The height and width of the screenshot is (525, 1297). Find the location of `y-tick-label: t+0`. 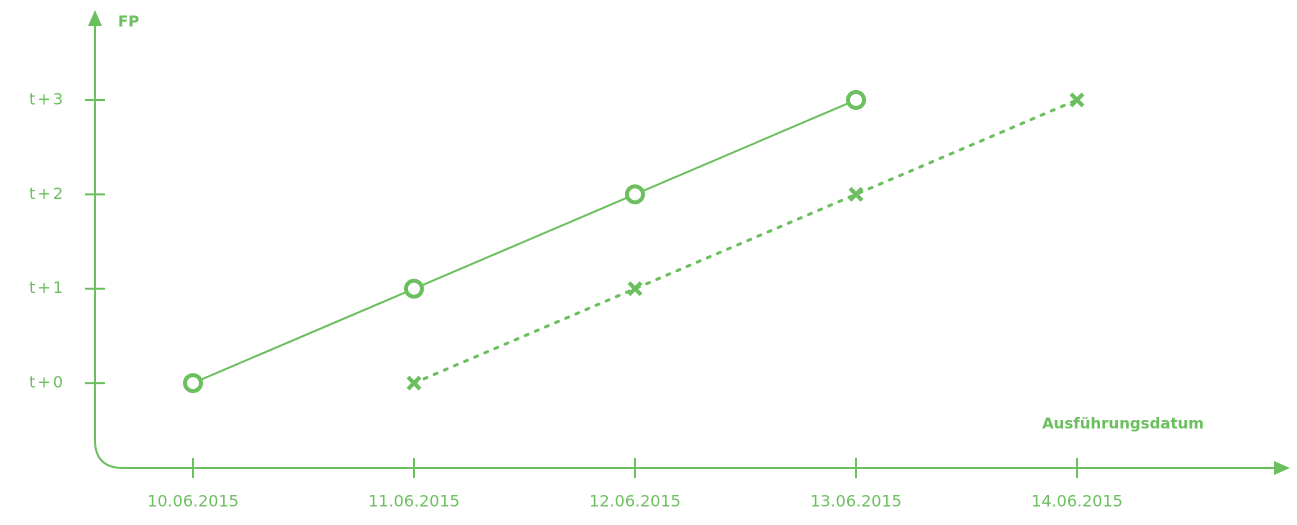

y-tick-label: t+0 is located at coordinates (47, 382).